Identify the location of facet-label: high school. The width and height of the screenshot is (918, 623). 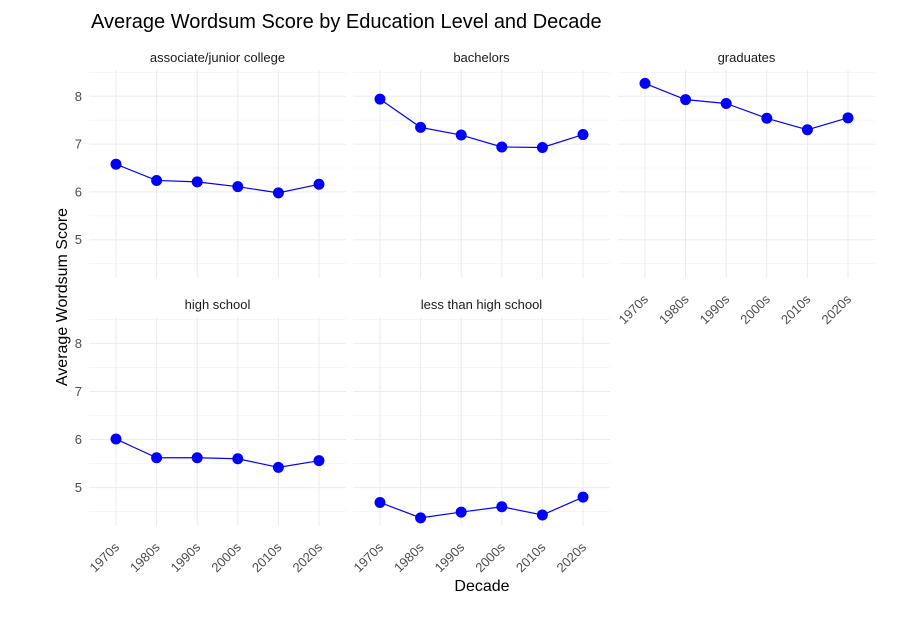
(218, 304).